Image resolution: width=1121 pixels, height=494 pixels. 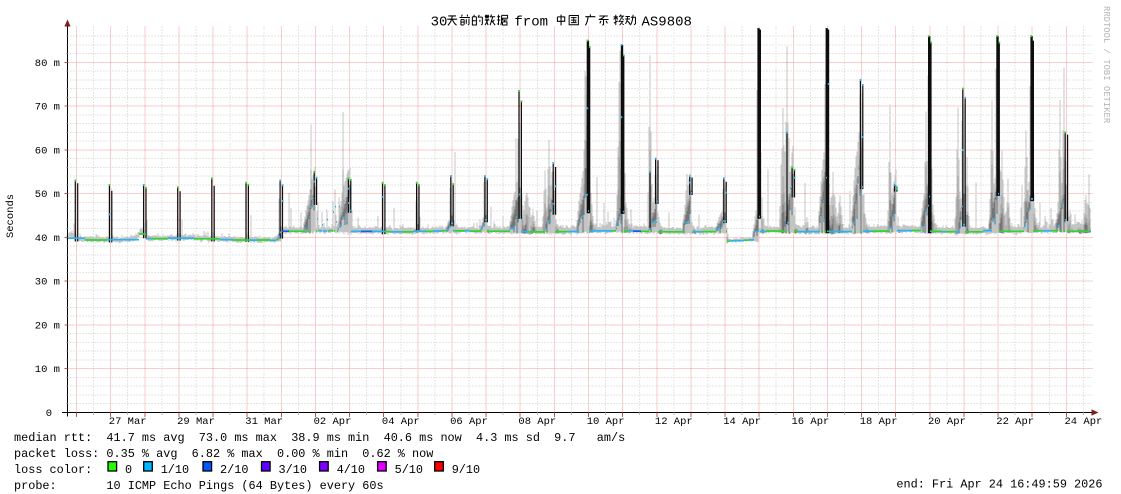 What do you see at coordinates (47, 283) in the screenshot?
I see `svg-text: 30 m` at bounding box center [47, 283].